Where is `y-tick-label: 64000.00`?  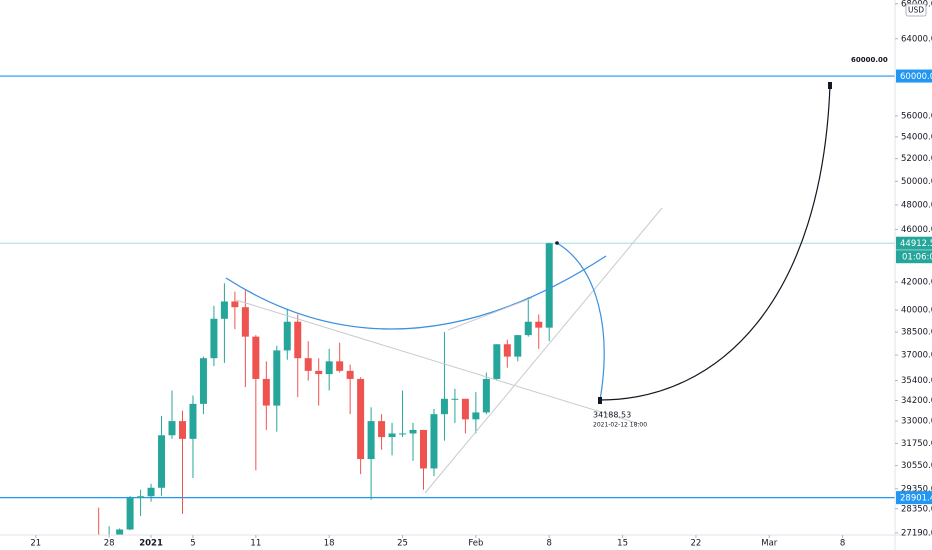
y-tick-label: 64000.00 is located at coordinates (916, 39).